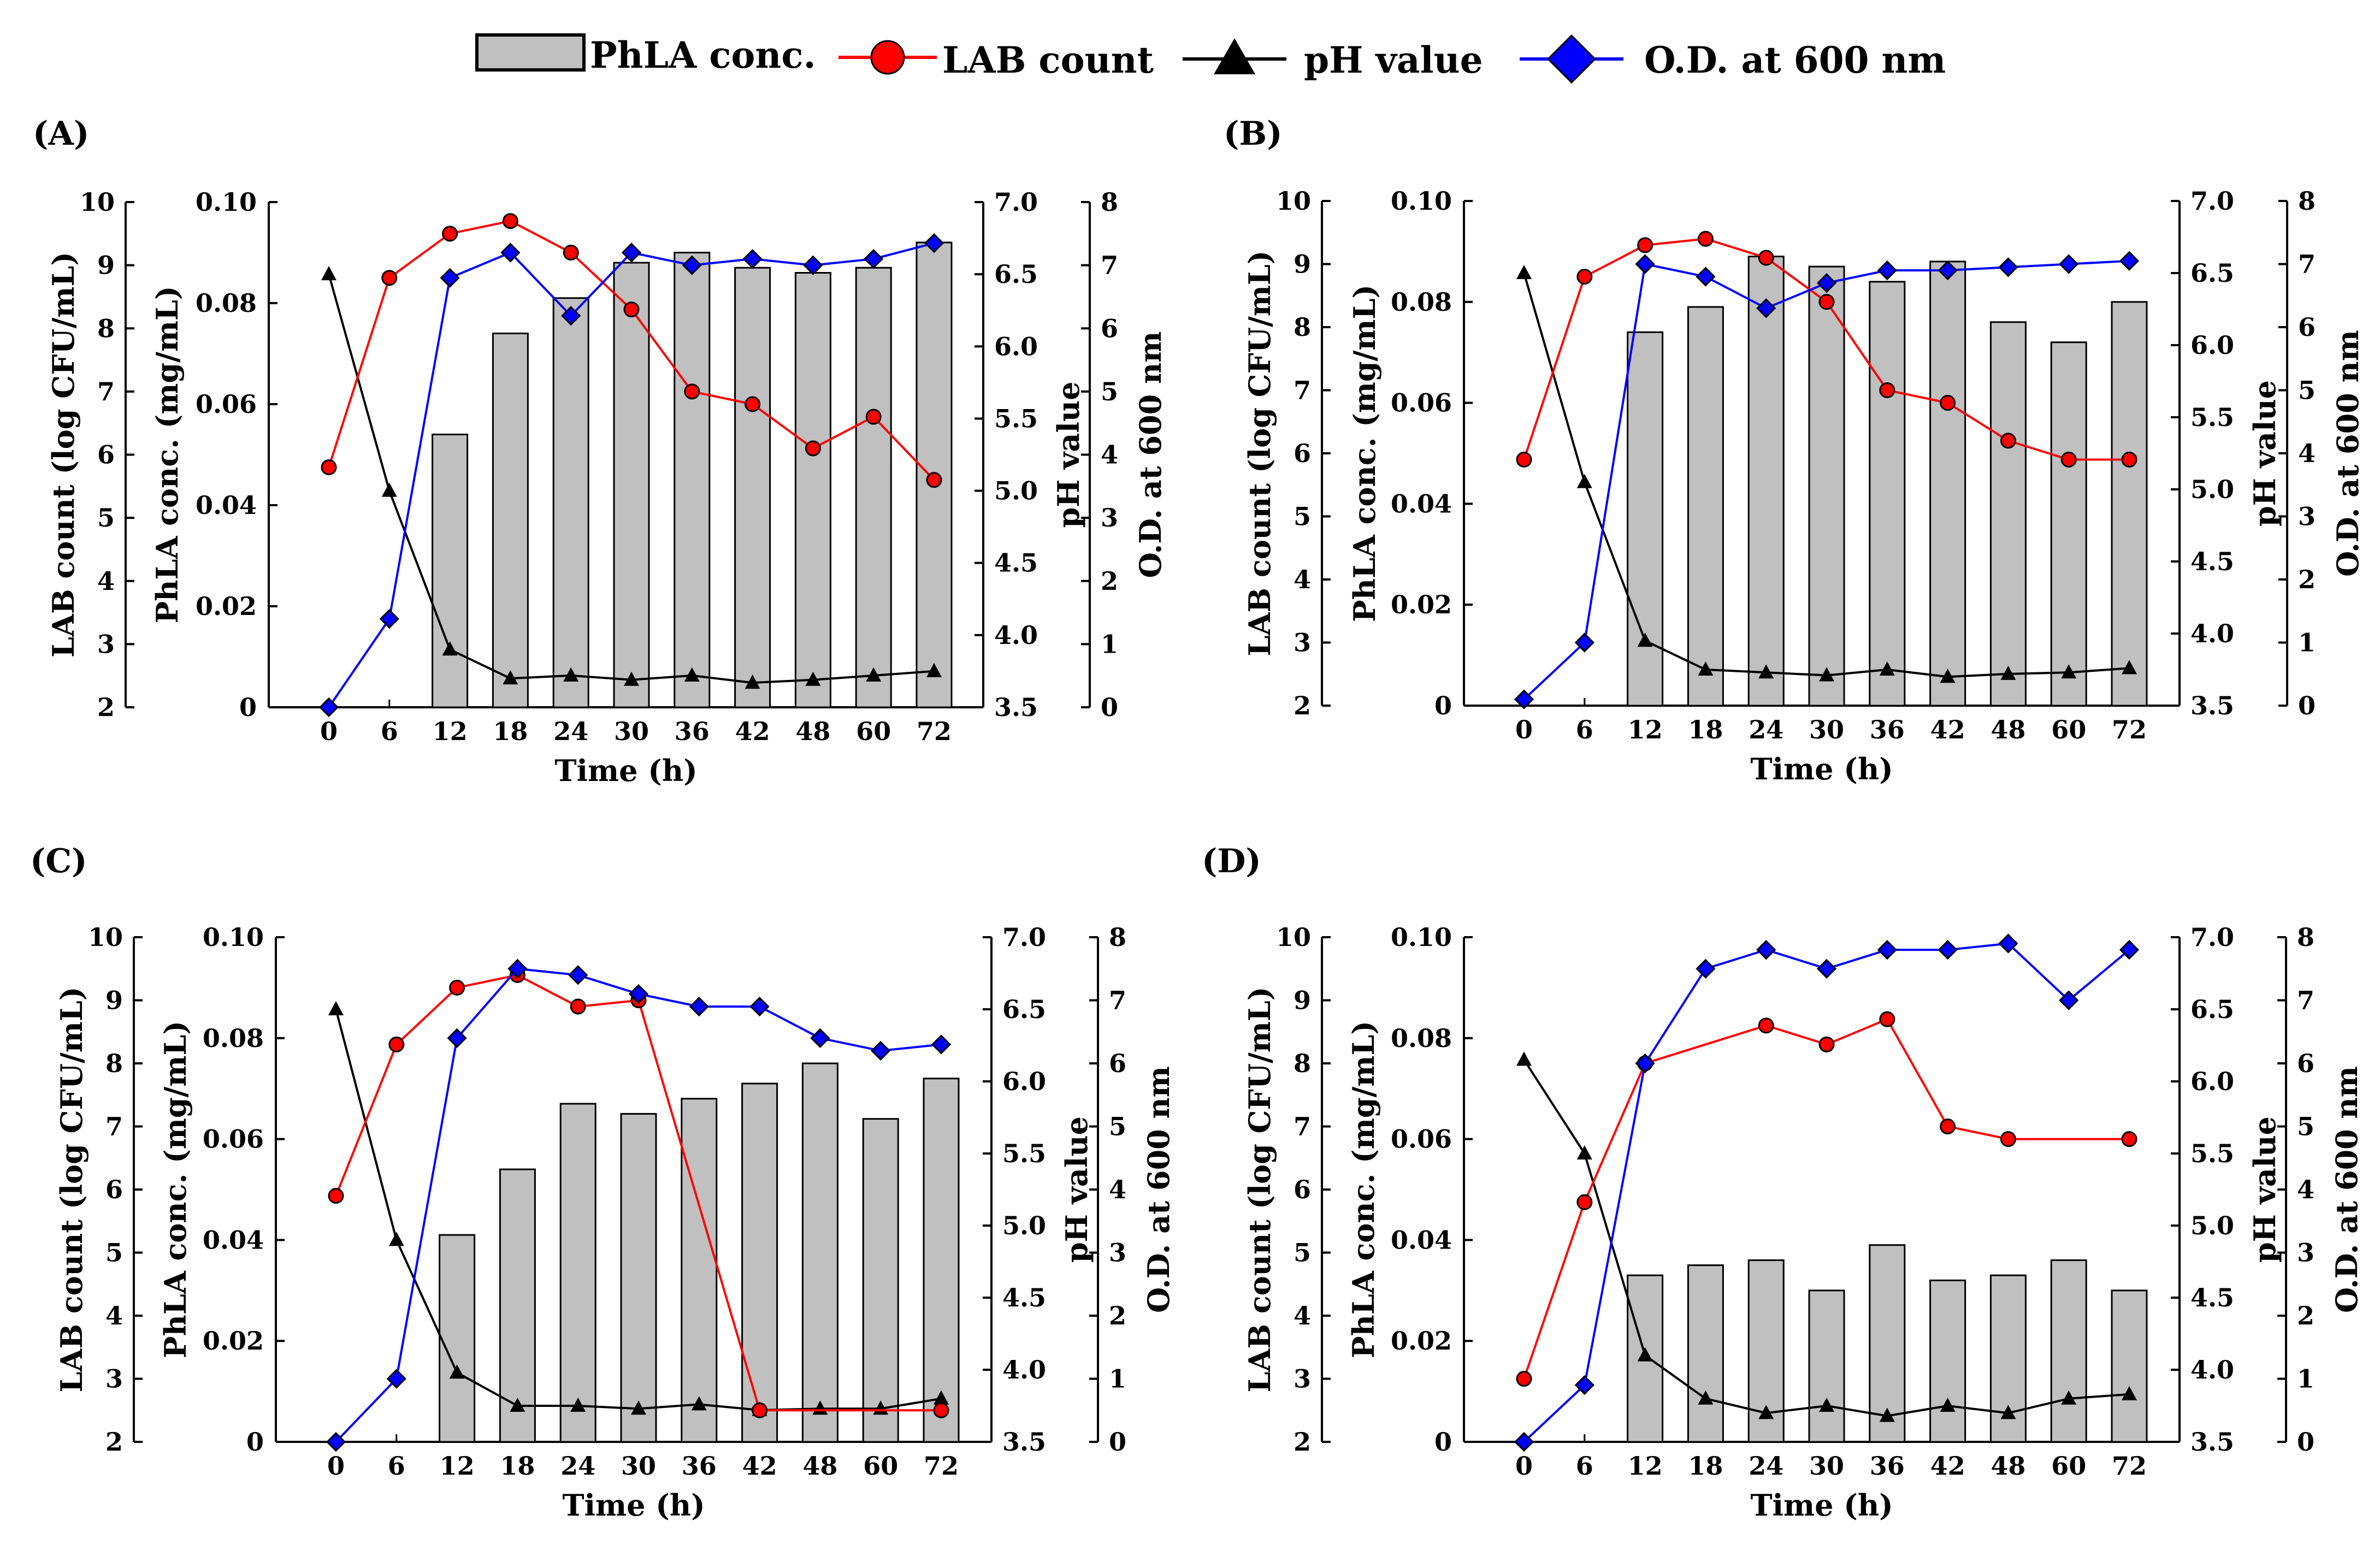 Image resolution: width=2380 pixels, height=1550 pixels. I want to click on lab-tick-label: 5, so click(106, 518).